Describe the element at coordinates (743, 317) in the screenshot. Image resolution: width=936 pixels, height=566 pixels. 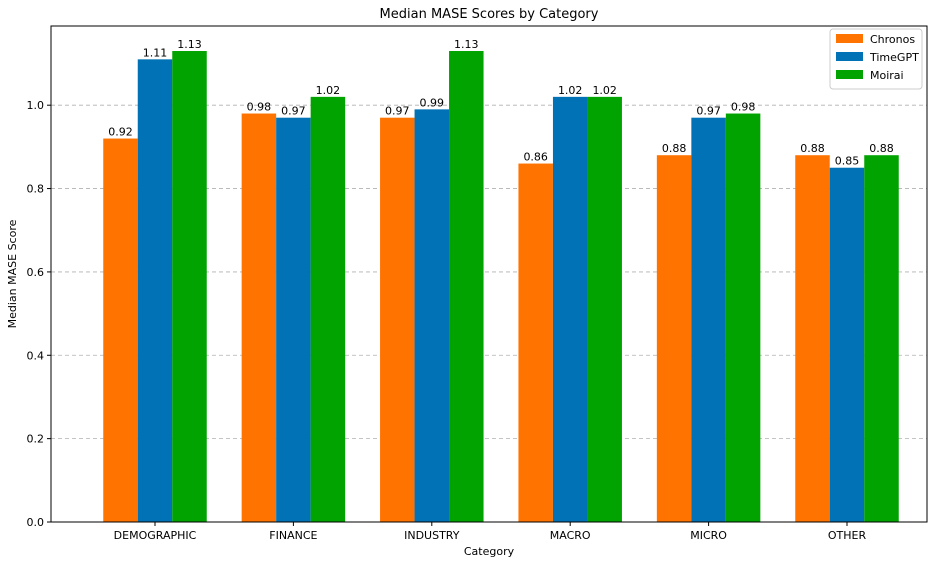
I see `bar-moirai-micro` at that location.